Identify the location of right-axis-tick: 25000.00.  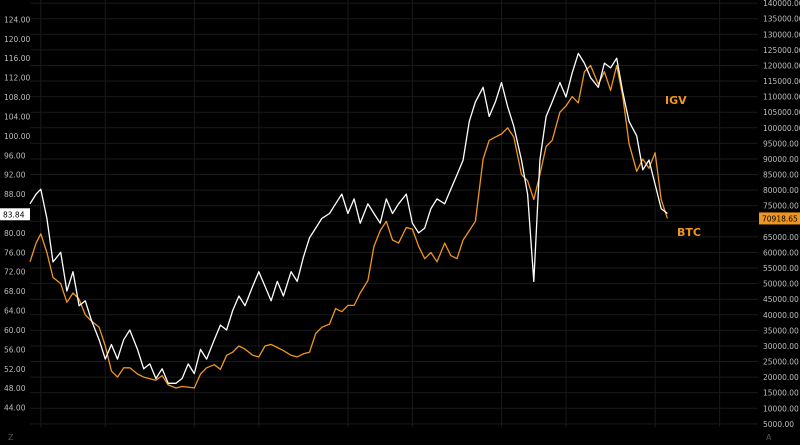
(781, 362).